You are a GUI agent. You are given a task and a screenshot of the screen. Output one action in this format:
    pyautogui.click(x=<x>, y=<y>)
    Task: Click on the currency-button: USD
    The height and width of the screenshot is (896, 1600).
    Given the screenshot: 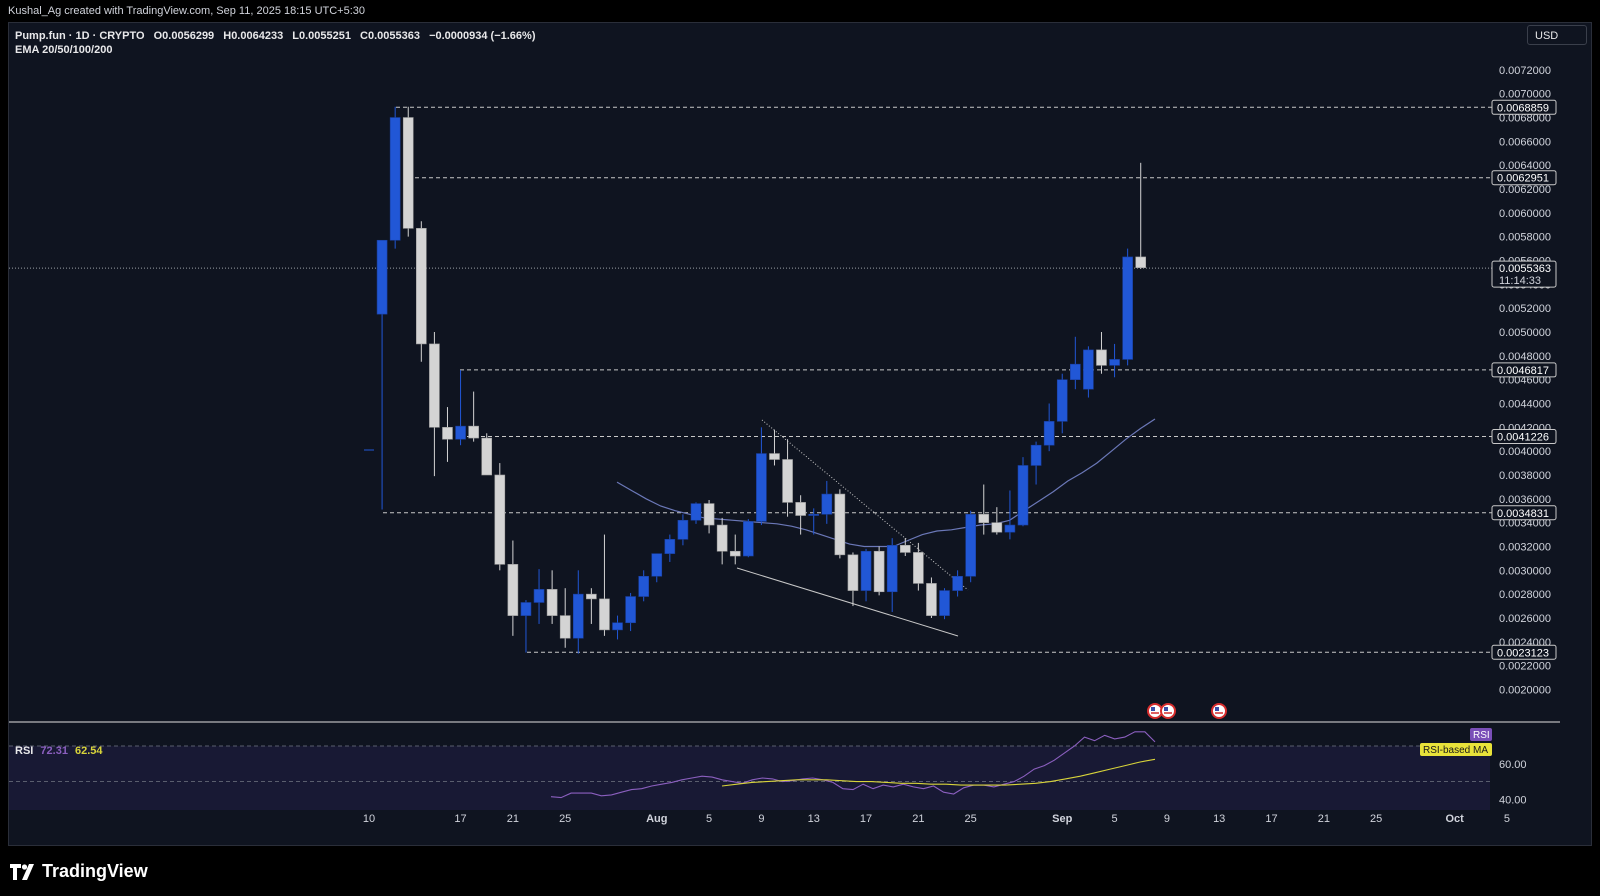 What is the action you would take?
    pyautogui.click(x=1557, y=35)
    